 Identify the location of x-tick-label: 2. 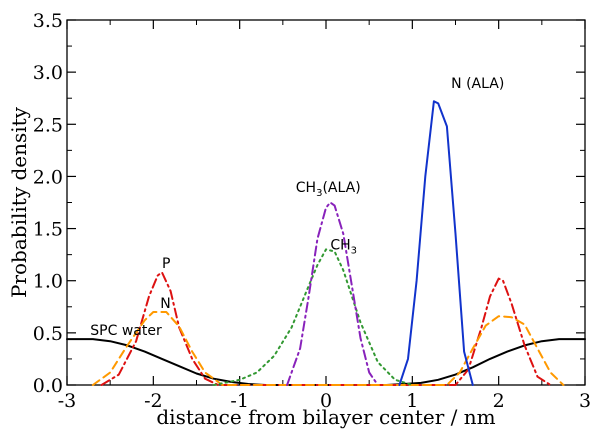
(499, 401).